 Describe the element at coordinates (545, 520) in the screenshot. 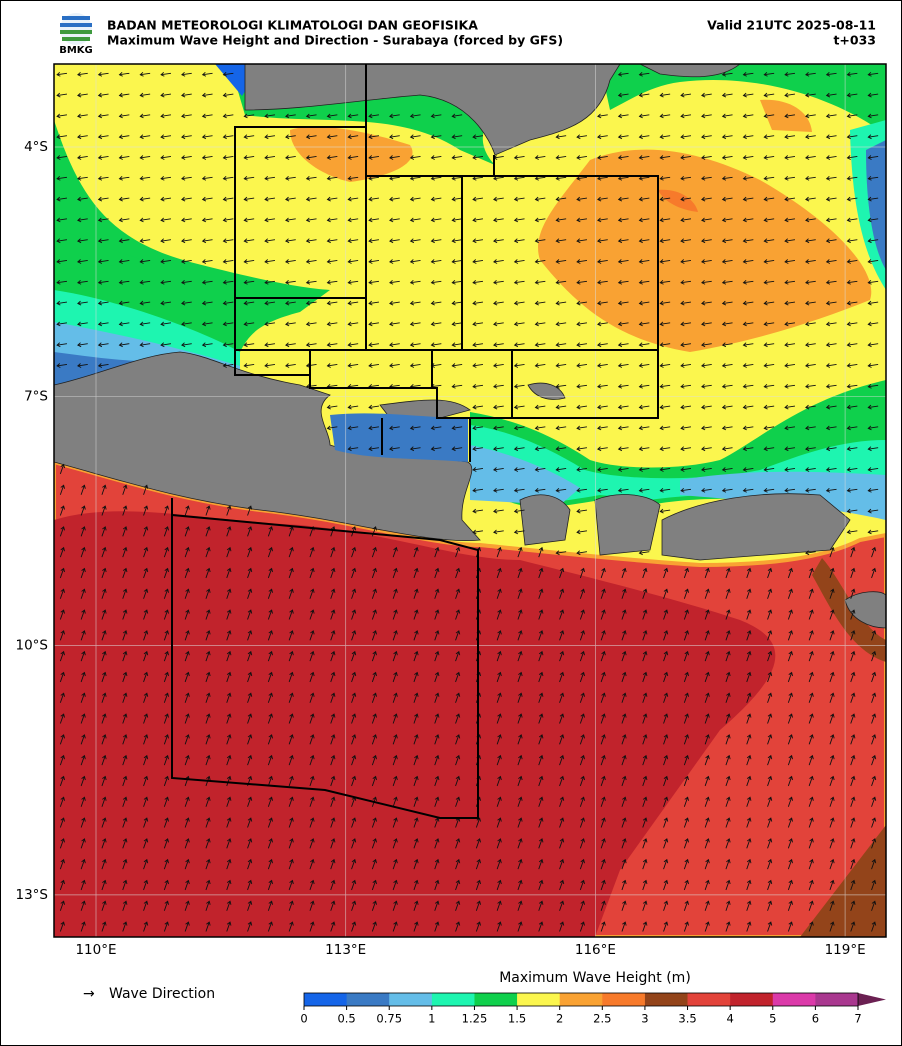

I see `land-bali` at that location.